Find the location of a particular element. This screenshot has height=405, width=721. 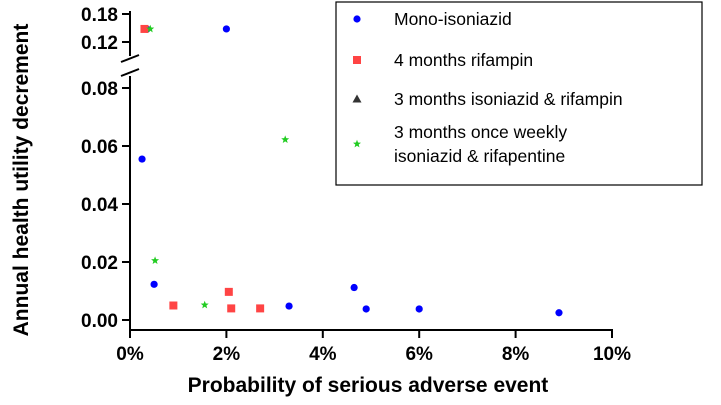

legend-label: 3 months once weekly is located at coordinates (480, 132).